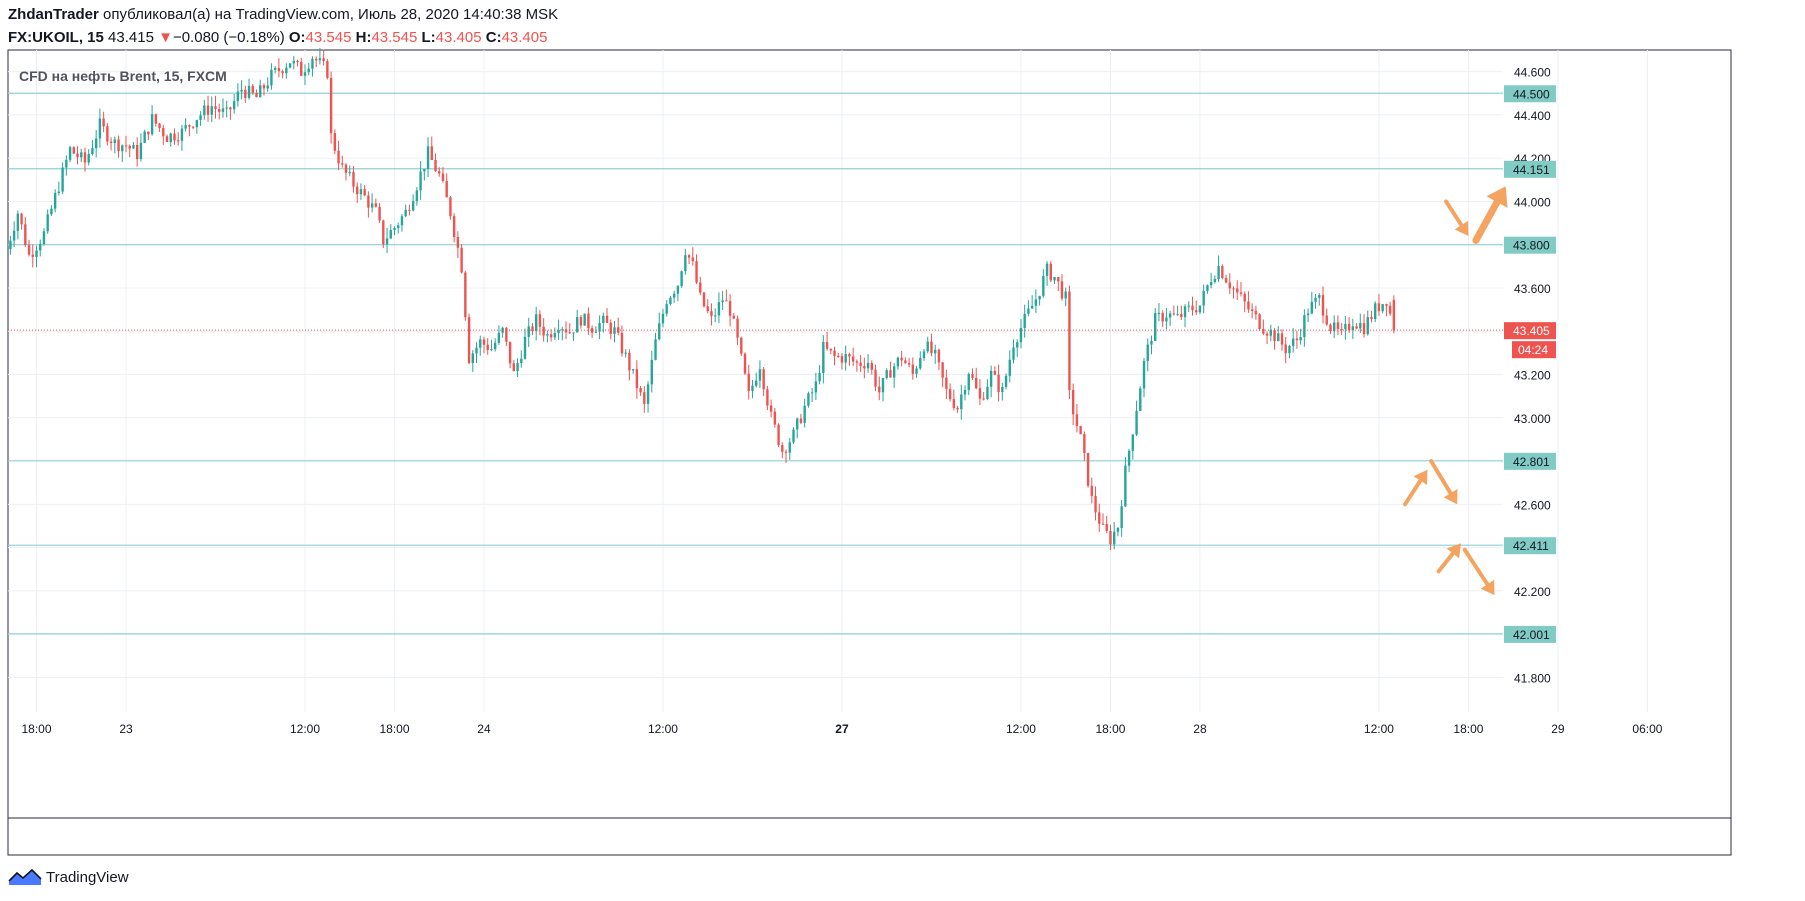 The width and height of the screenshot is (1805, 901). I want to click on x-tick-label: 23, so click(126, 729).